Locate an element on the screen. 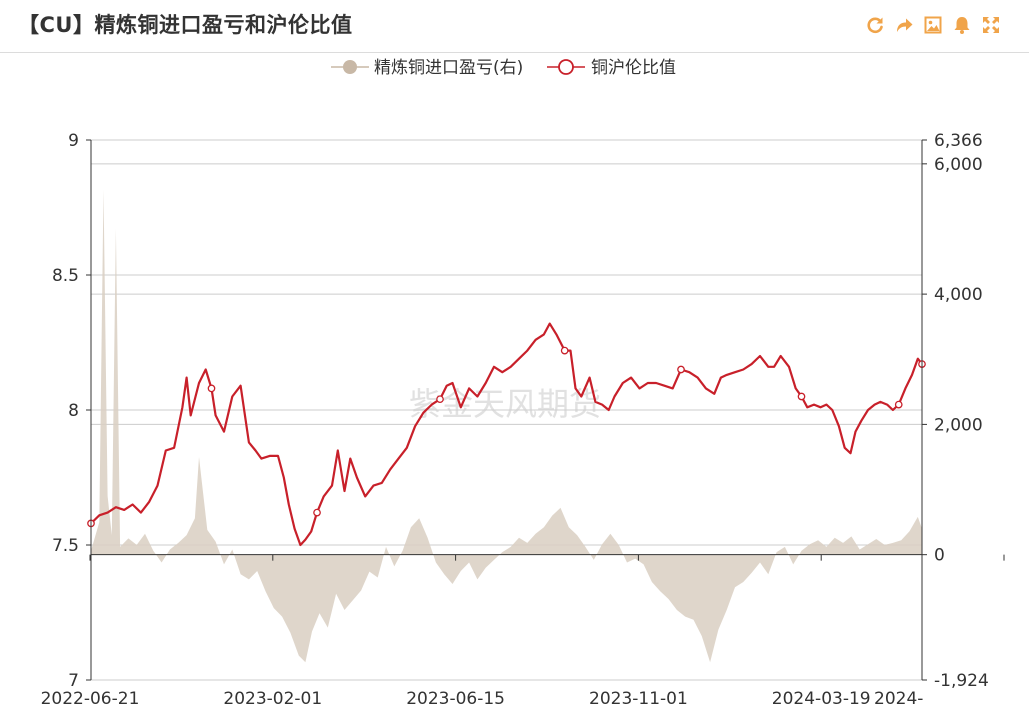 This screenshot has height=715, width=1029. alert-bell-icon is located at coordinates (962, 25).